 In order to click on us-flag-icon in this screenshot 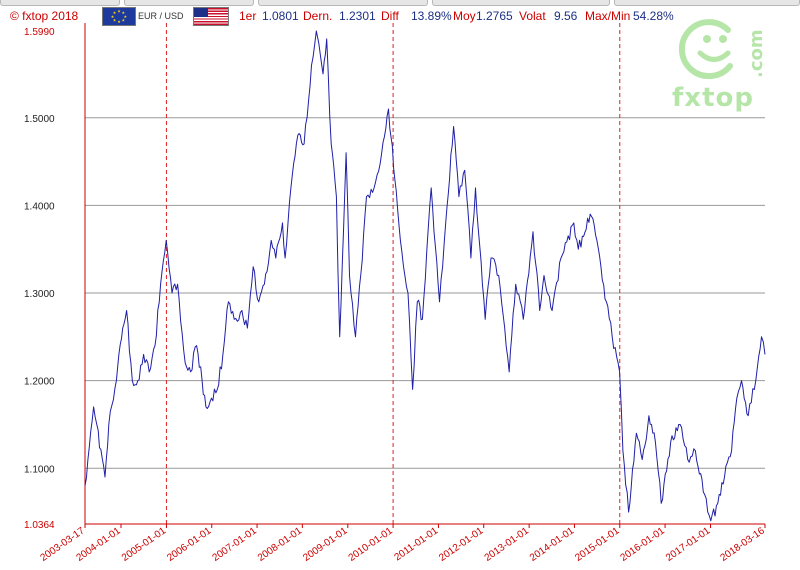, I will do `click(211, 16)`.